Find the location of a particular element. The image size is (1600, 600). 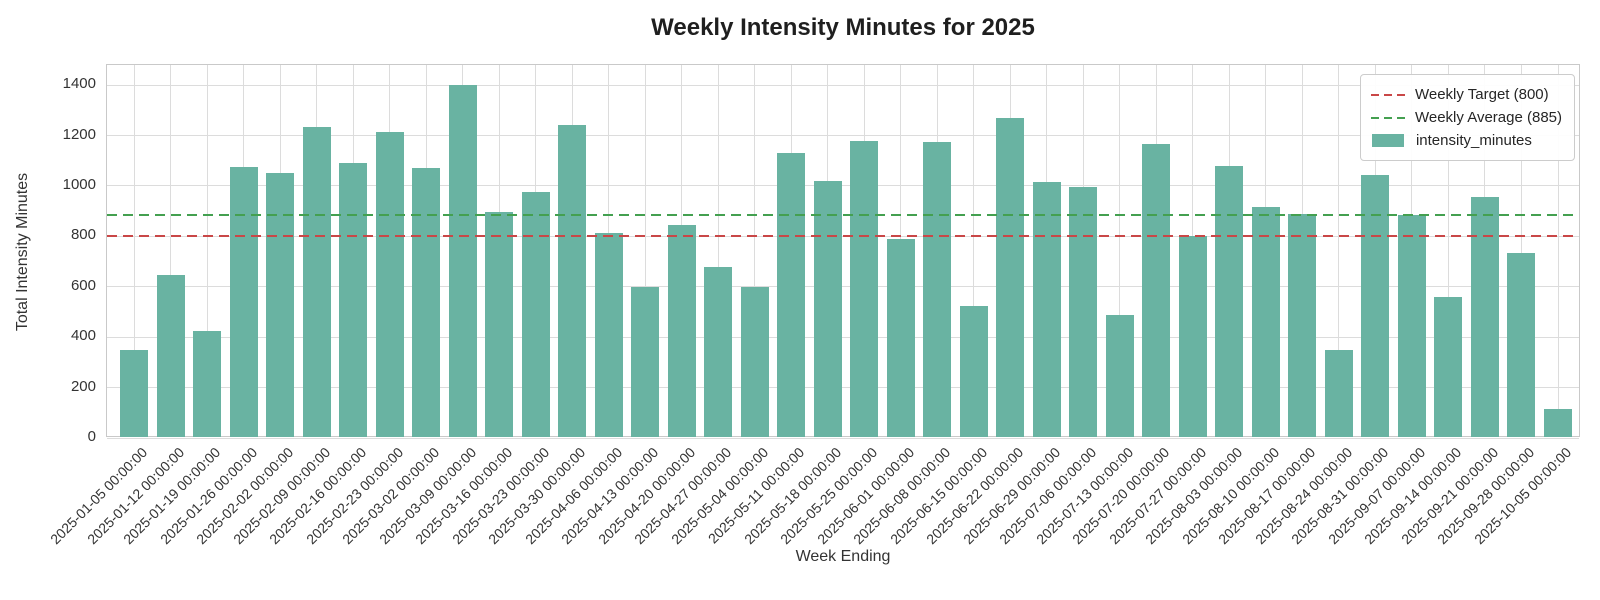

legend-label: Weekly Average (885) is located at coordinates (1488, 117).